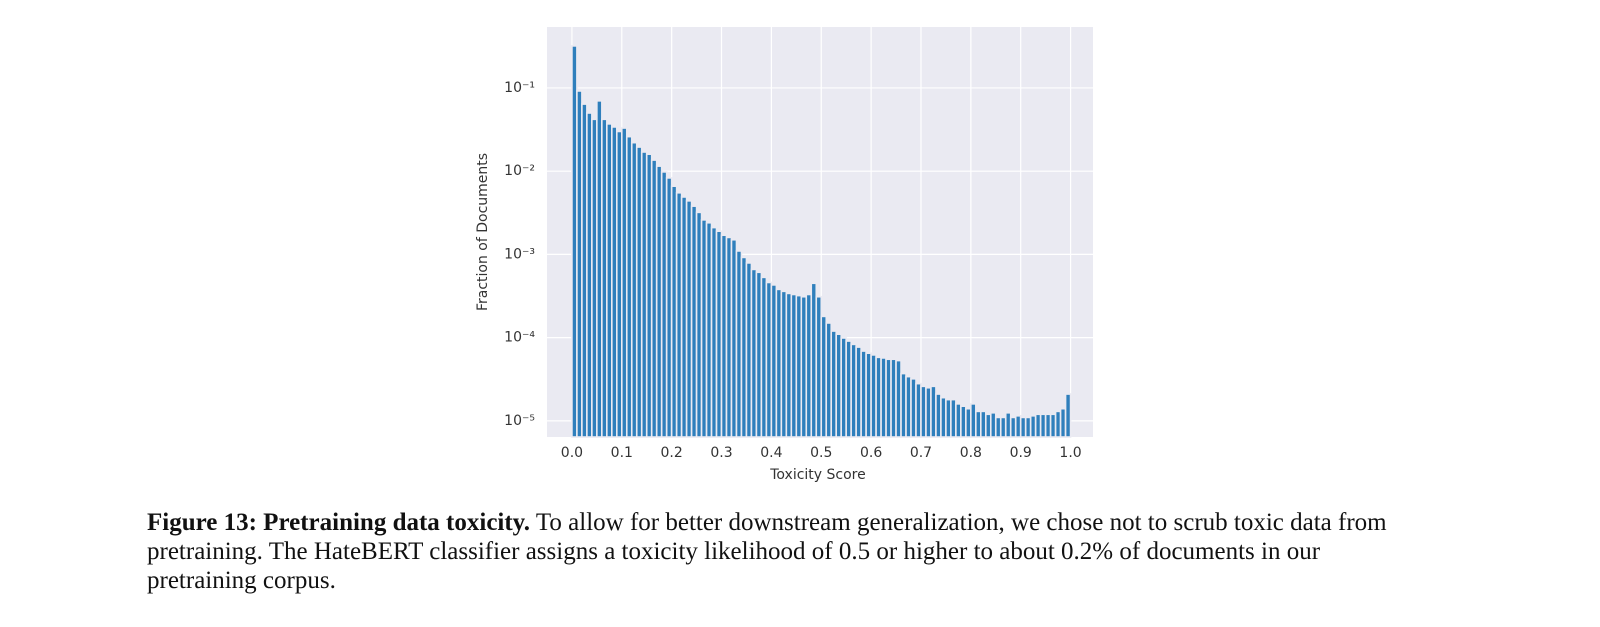 The width and height of the screenshot is (1600, 627). Describe the element at coordinates (817, 475) in the screenshot. I see `x-axis-label: Toxicity Score` at that location.